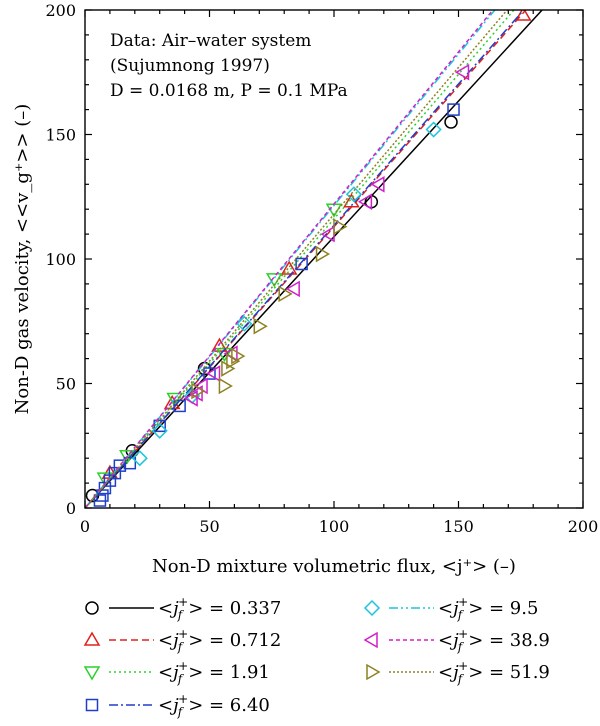  Describe the element at coordinates (60, 10) in the screenshot. I see `y-tick-label: 200` at that location.